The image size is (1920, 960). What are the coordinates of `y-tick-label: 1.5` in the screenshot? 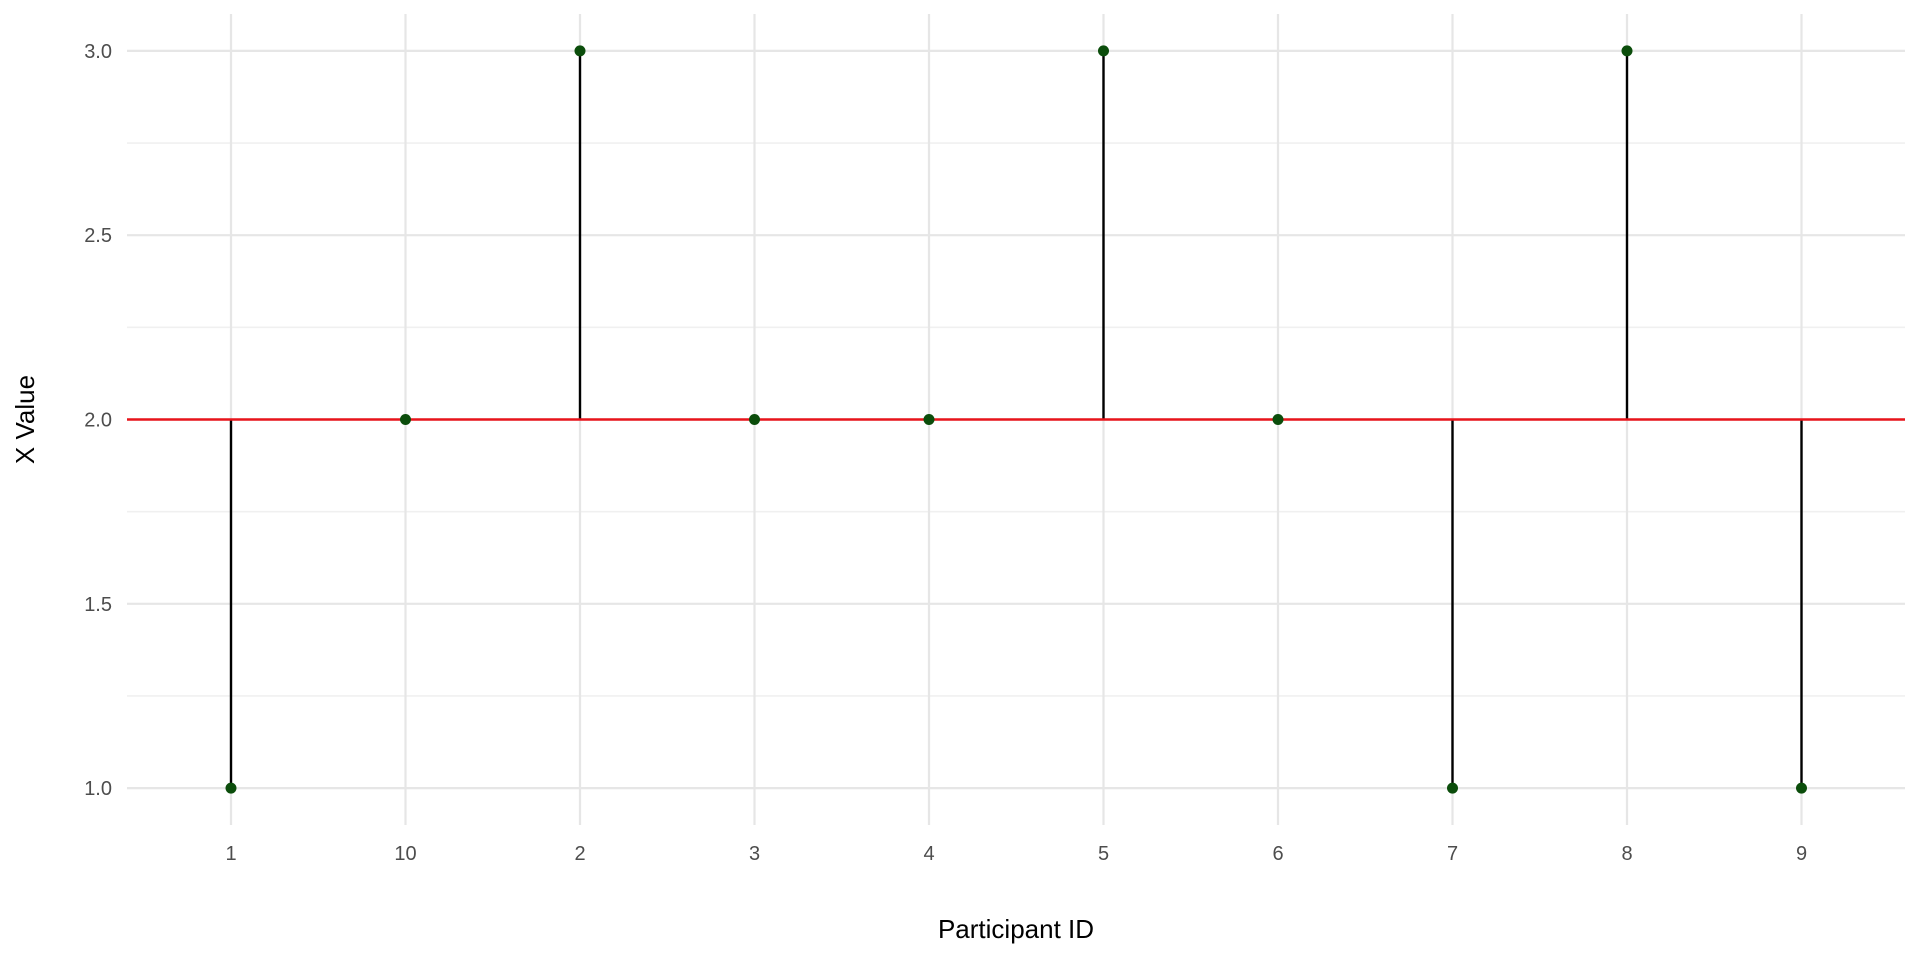 It's located at (98, 605).